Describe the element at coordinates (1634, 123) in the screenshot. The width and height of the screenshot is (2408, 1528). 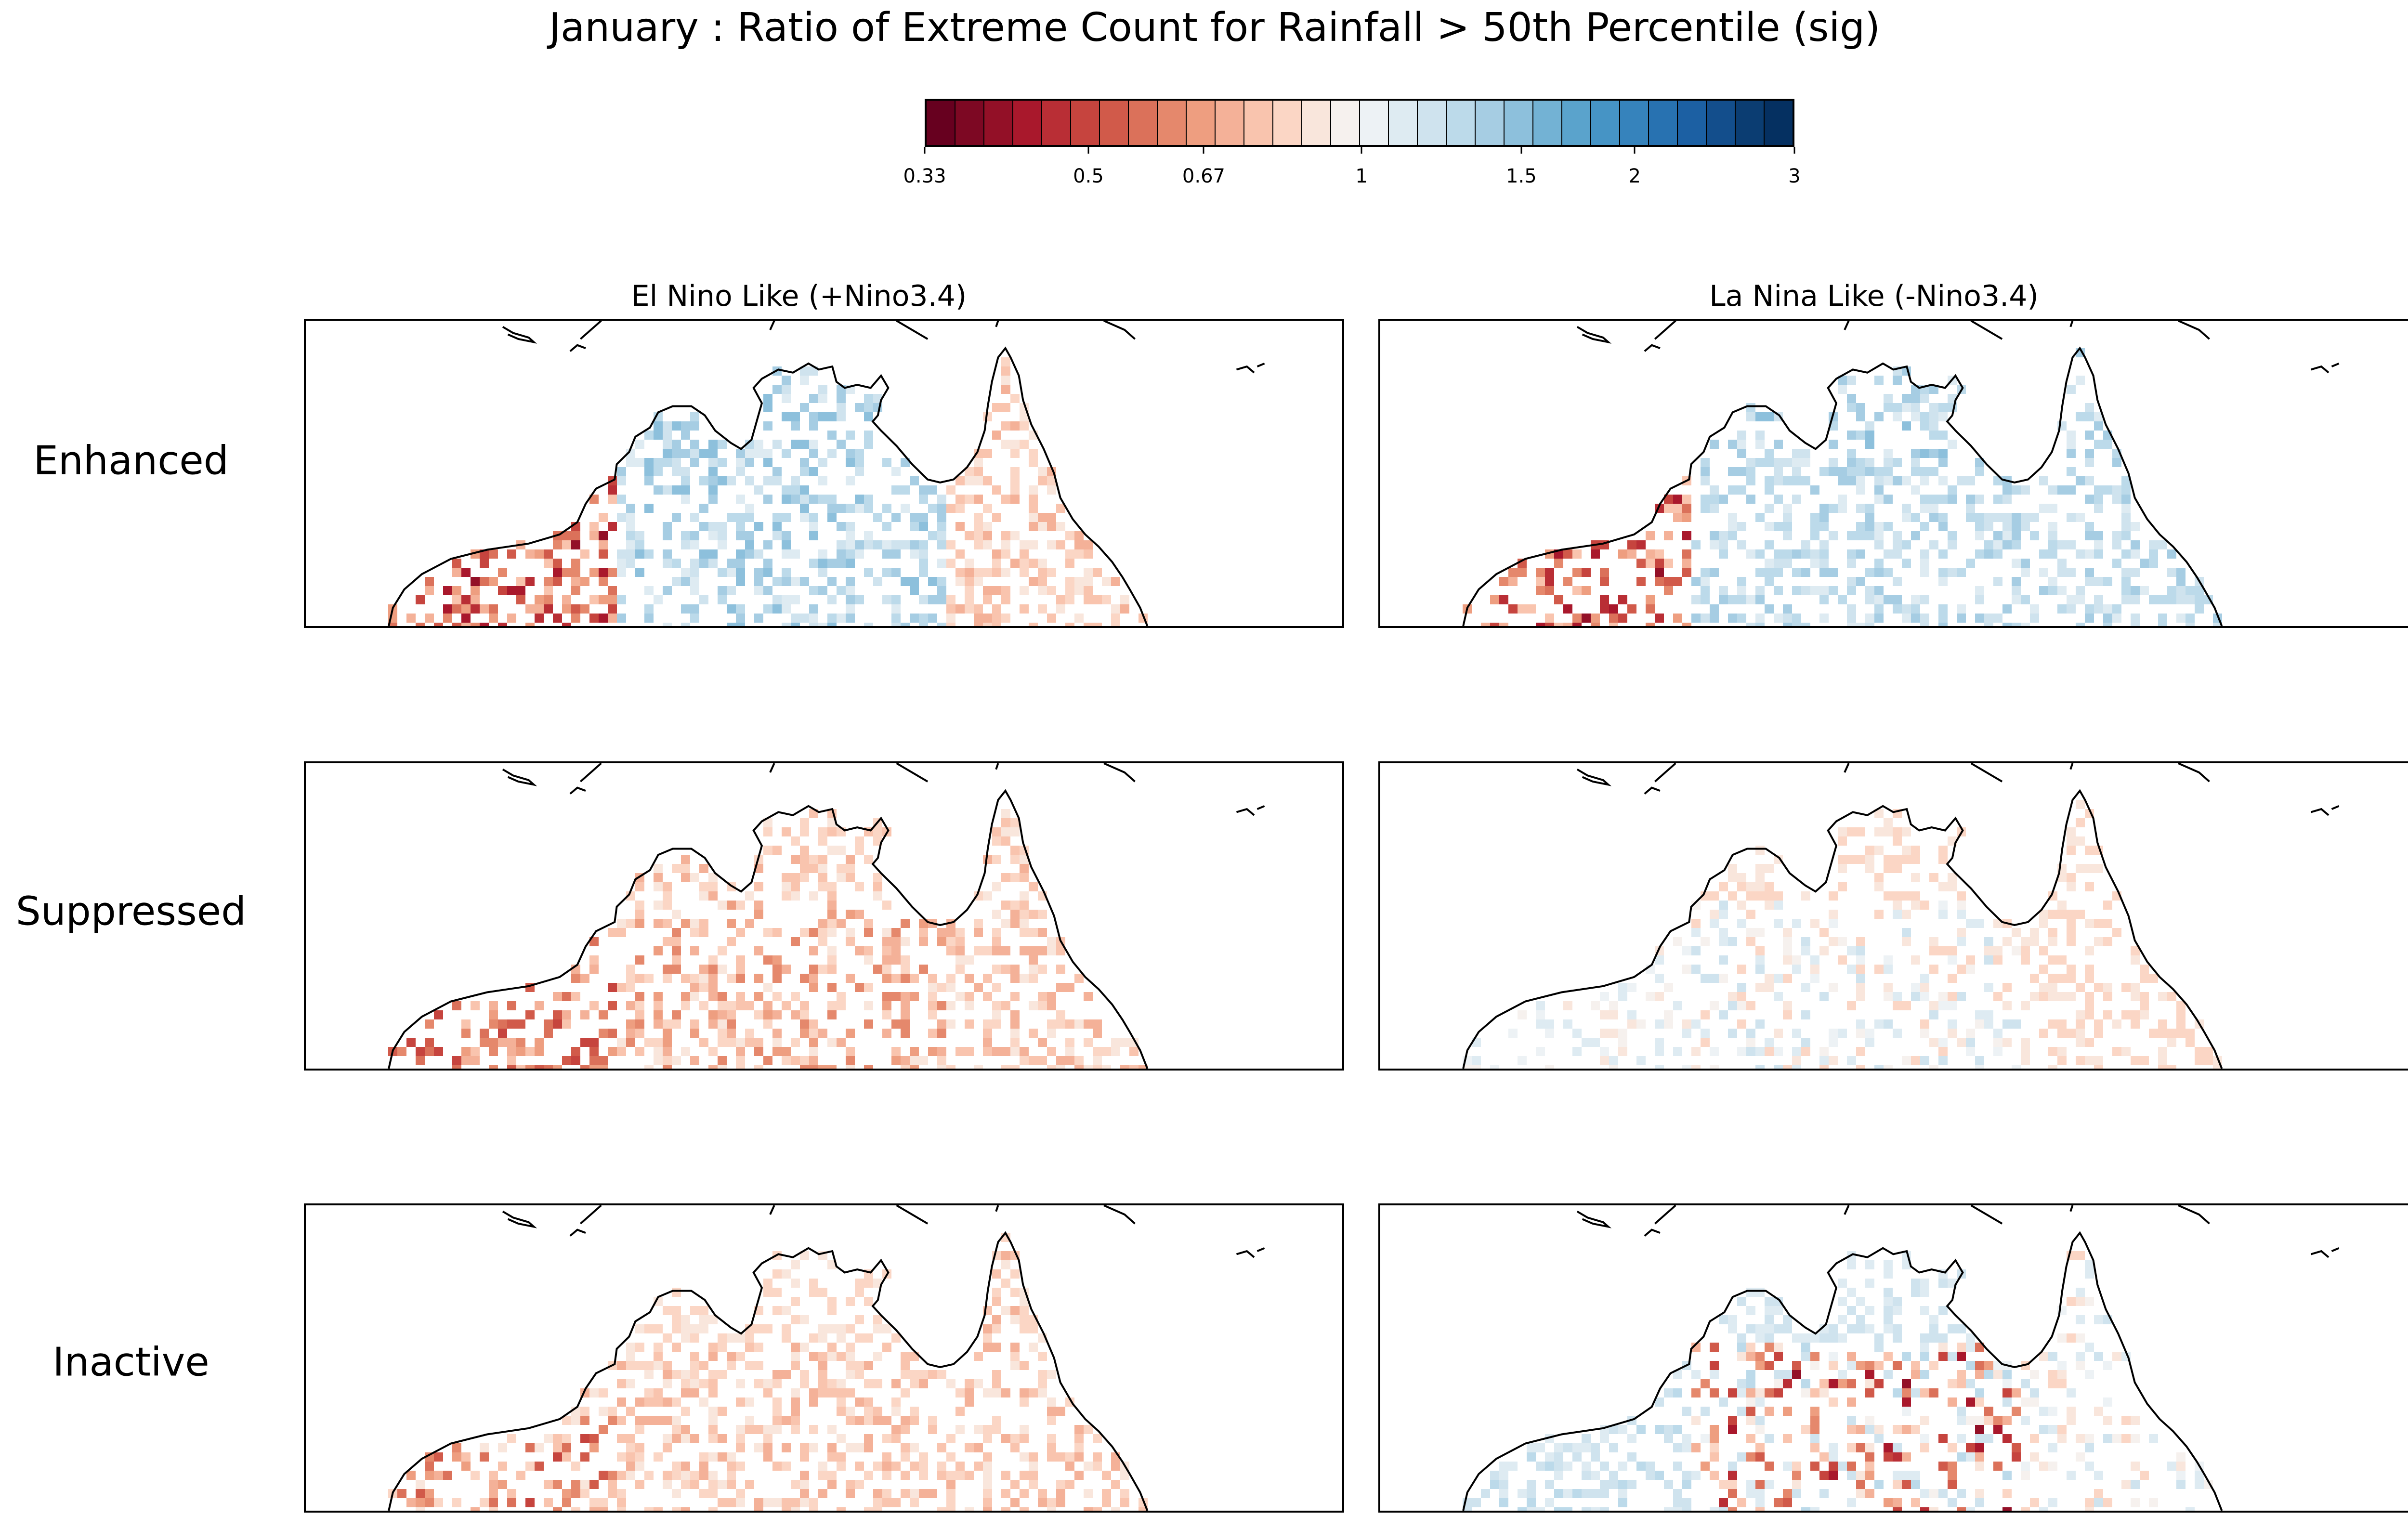
I see `colorbar-cell` at that location.